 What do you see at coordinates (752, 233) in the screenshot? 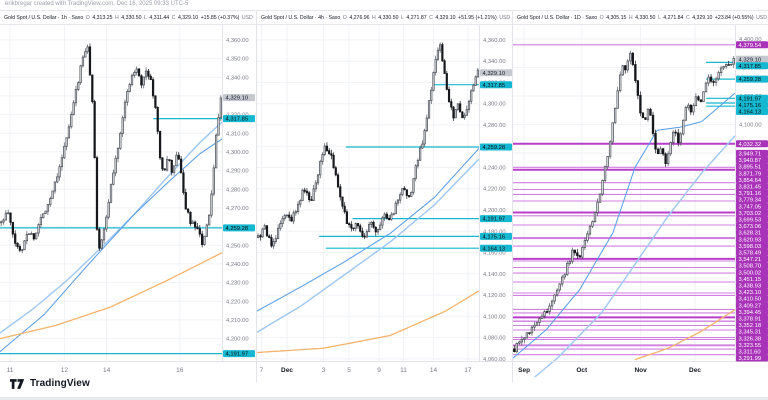
I see `magenta-price-label: 3,628.31` at bounding box center [752, 233].